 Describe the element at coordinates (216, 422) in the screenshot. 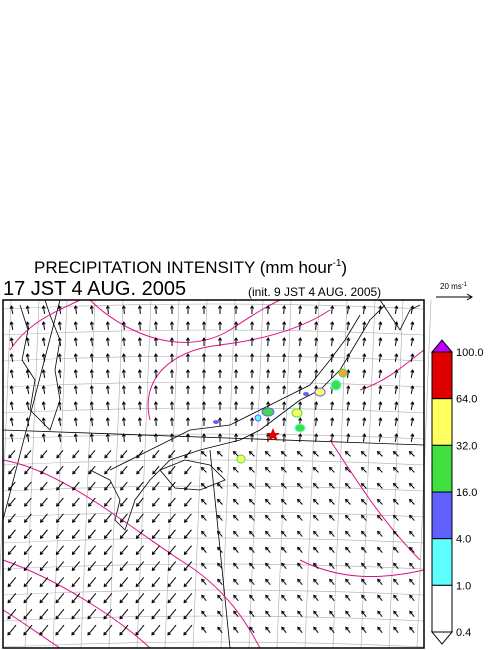

I see `precip-cell` at that location.